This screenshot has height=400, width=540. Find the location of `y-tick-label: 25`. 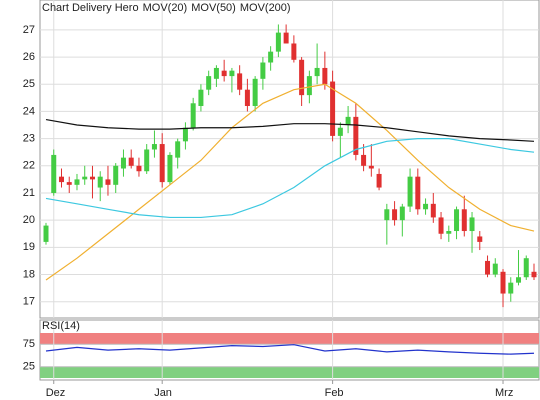

y-tick-label: 25 is located at coordinates (29, 84).